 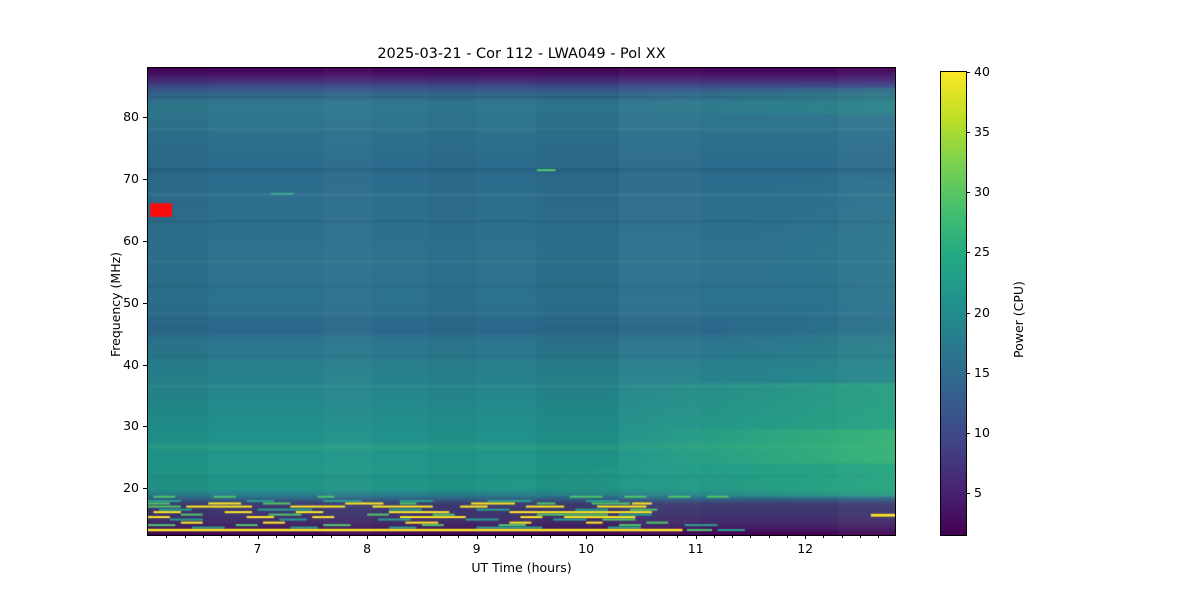 I want to click on y-tick-label: 70, so click(x=131, y=179).